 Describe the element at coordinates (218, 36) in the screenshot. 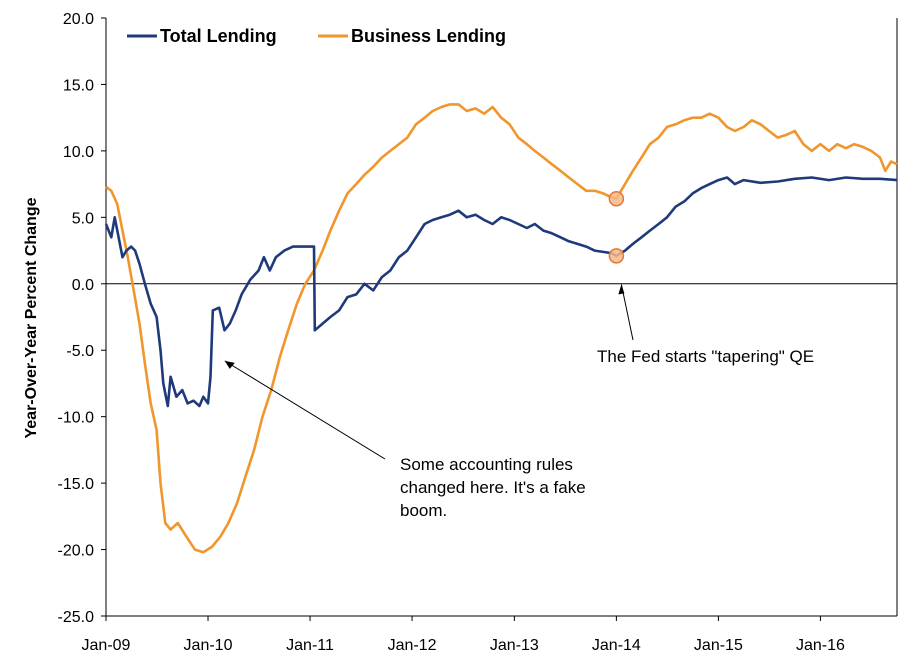

I see `legend-label-total-lending: Total Lending` at that location.